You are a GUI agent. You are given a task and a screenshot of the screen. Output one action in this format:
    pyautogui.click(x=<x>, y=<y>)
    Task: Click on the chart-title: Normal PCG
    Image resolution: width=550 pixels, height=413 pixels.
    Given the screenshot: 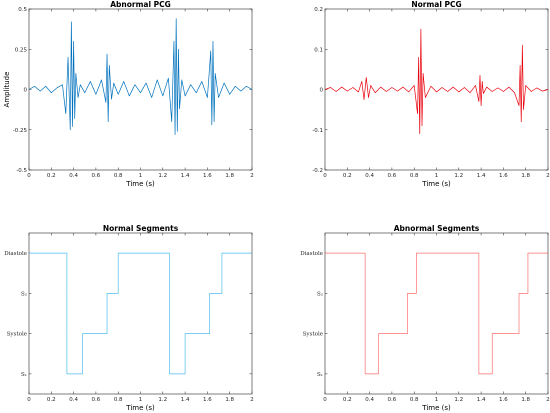 What is the action you would take?
    pyautogui.click(x=436, y=4)
    